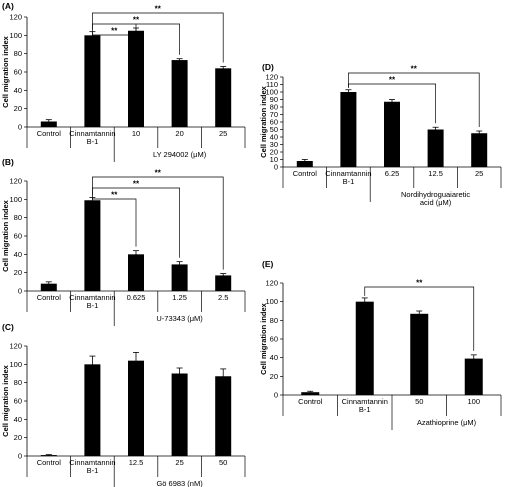  Describe the element at coordinates (180, 154) in the screenshot. I see `group-label: LY 294002 (μM)` at that location.